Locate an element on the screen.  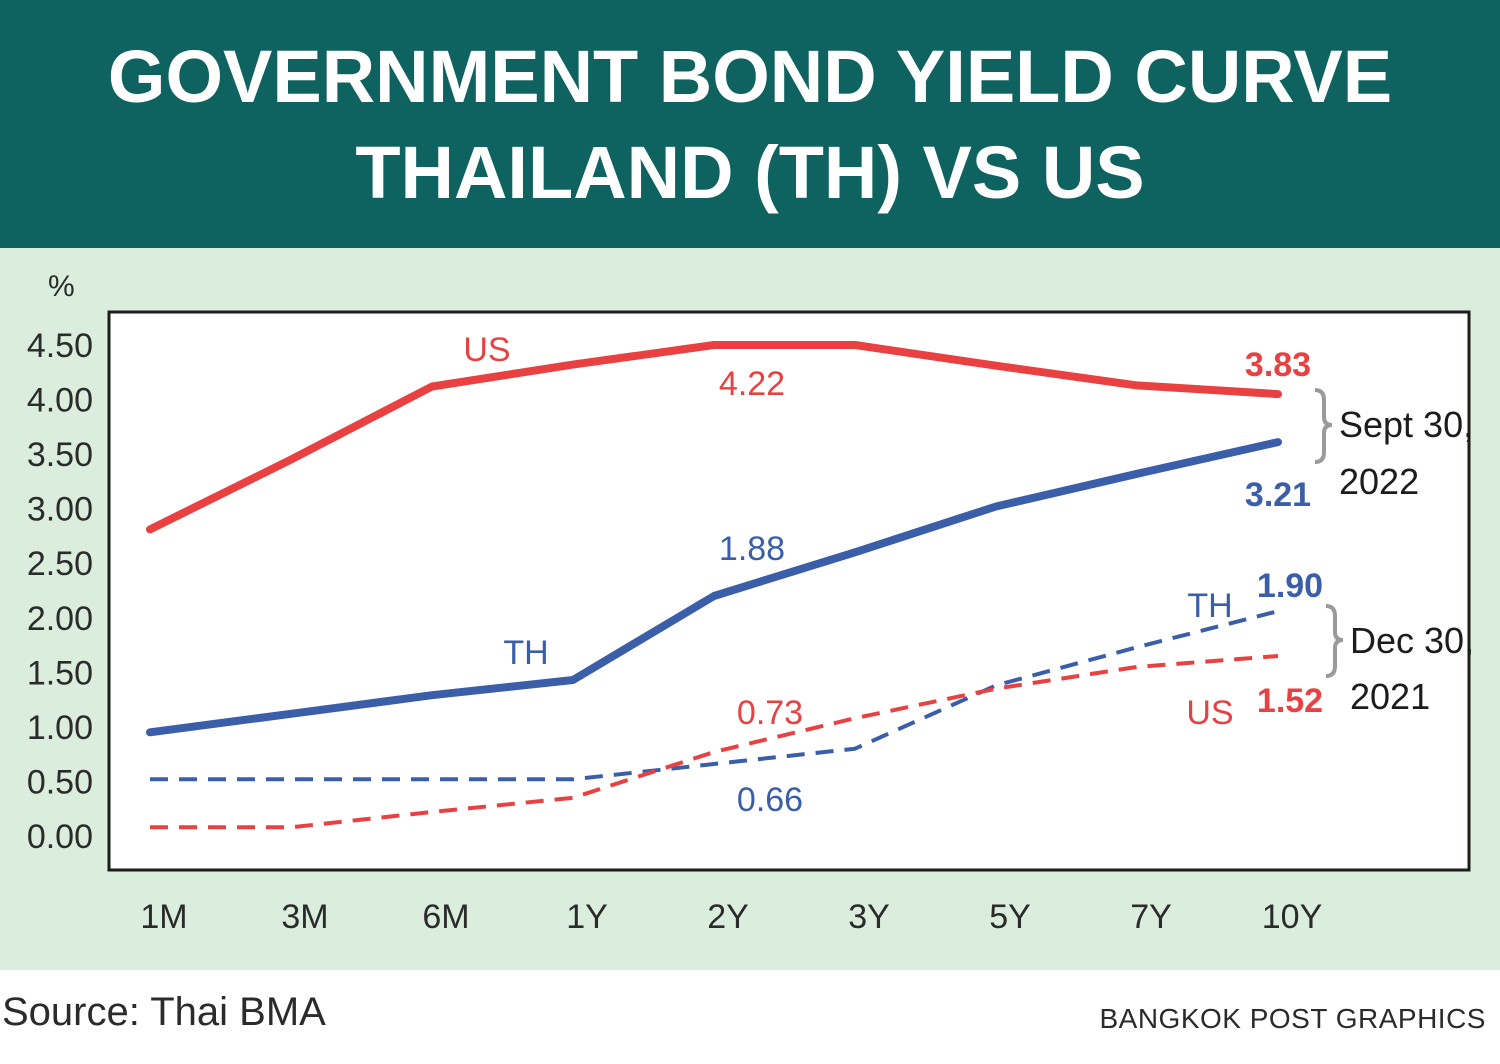
title-line-1: GOVERNMENT BOND YIELD CURVE is located at coordinates (750, 76).